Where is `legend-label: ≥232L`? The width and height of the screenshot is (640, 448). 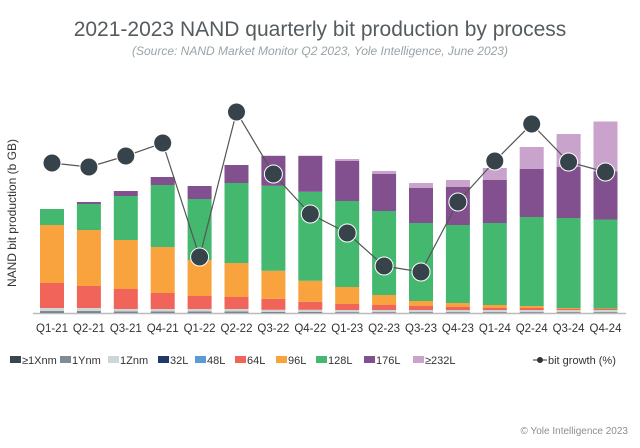
legend-label: ≥232L is located at coordinates (440, 361).